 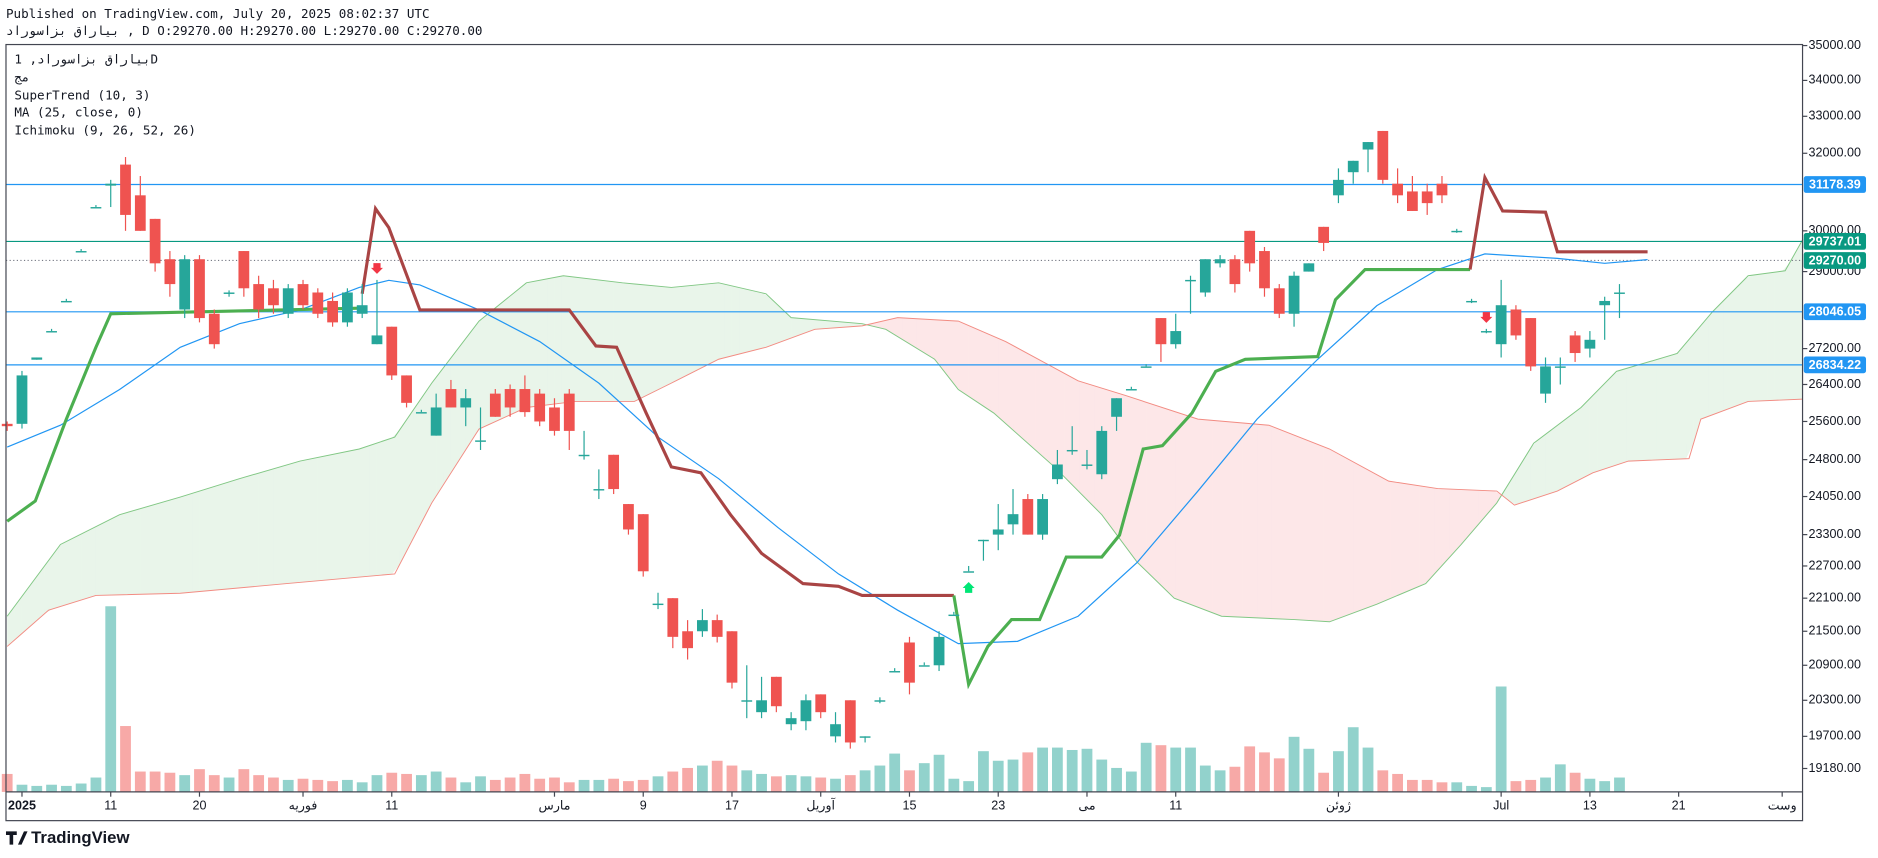 What do you see at coordinates (1835, 421) in the screenshot?
I see `y-tick-label: 25600.00` at bounding box center [1835, 421].